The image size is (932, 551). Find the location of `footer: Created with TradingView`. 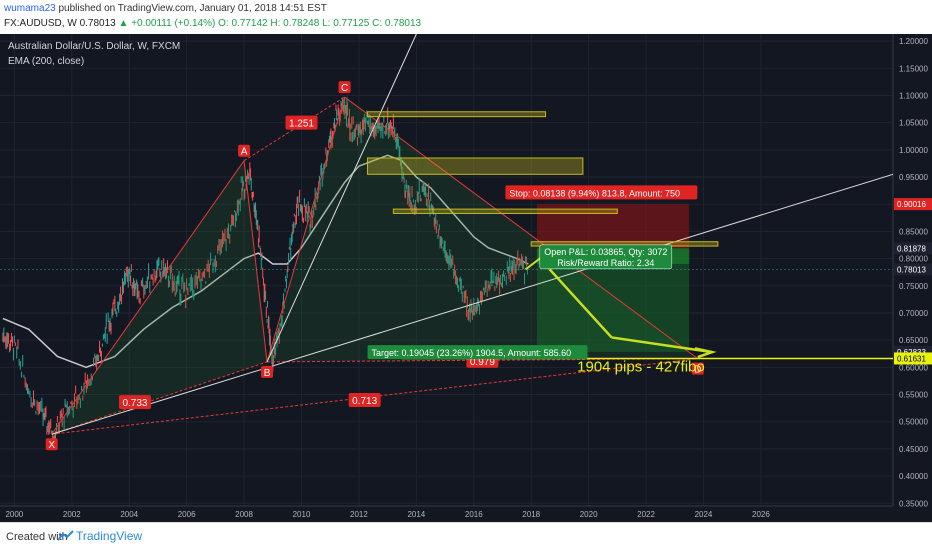

footer: Created with TradingView is located at coordinates (466, 536).